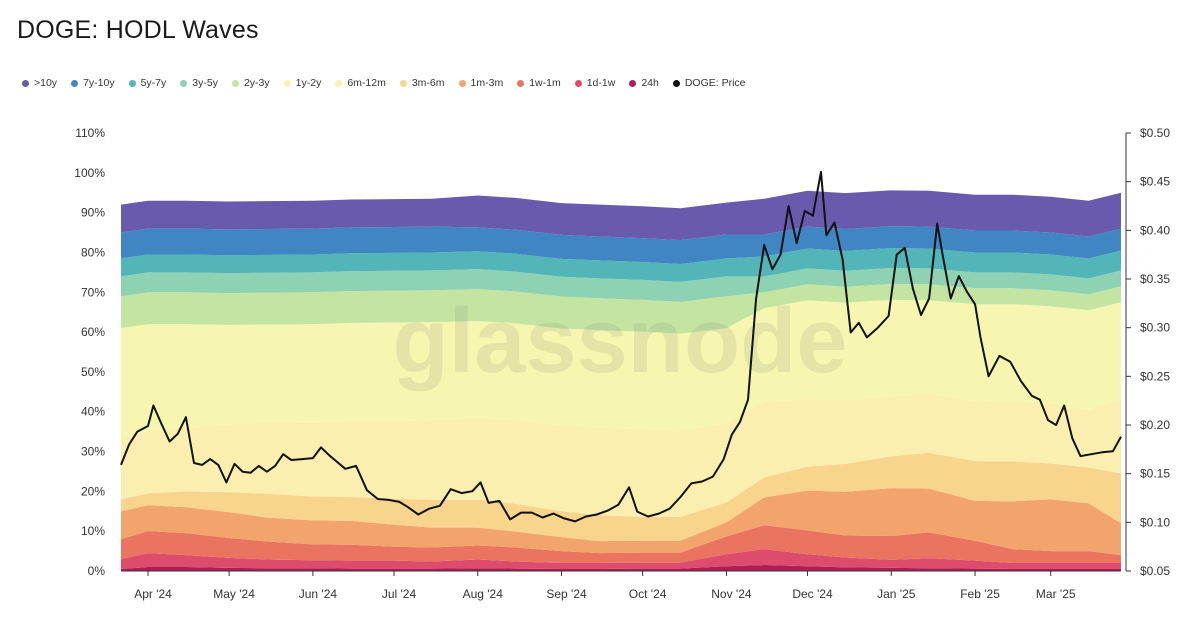 The width and height of the screenshot is (1200, 621). Describe the element at coordinates (93, 372) in the screenshot. I see `left-tick-label: 50%` at that location.